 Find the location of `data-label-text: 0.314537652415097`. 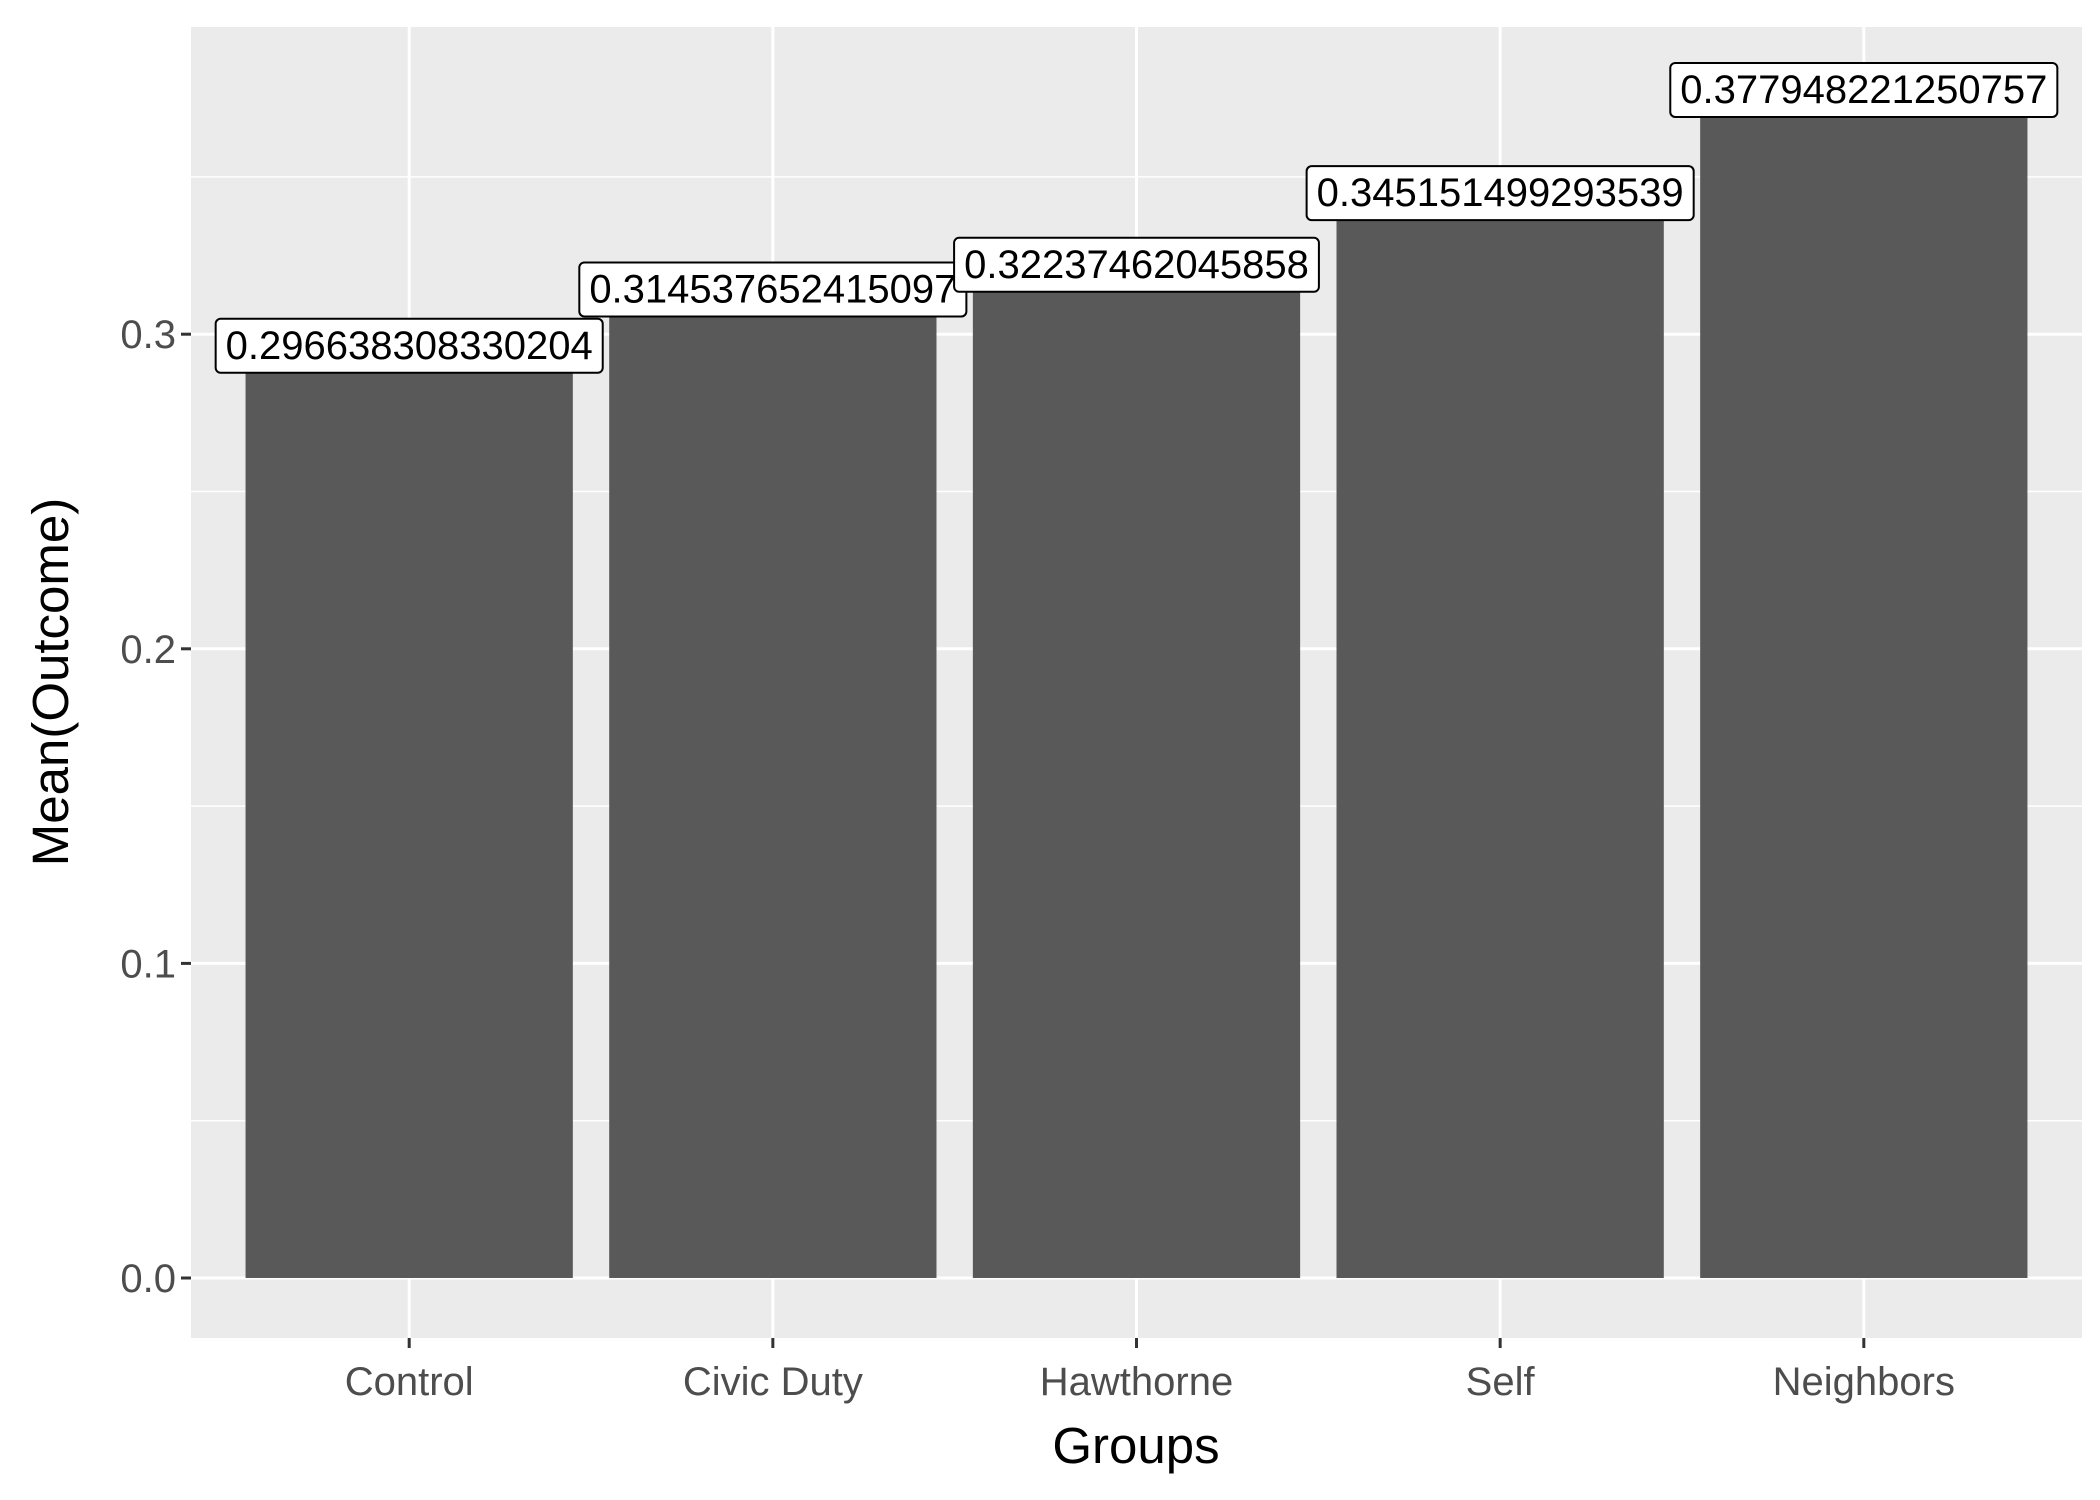

data-label-text: 0.314537652415097 is located at coordinates (772, 289).